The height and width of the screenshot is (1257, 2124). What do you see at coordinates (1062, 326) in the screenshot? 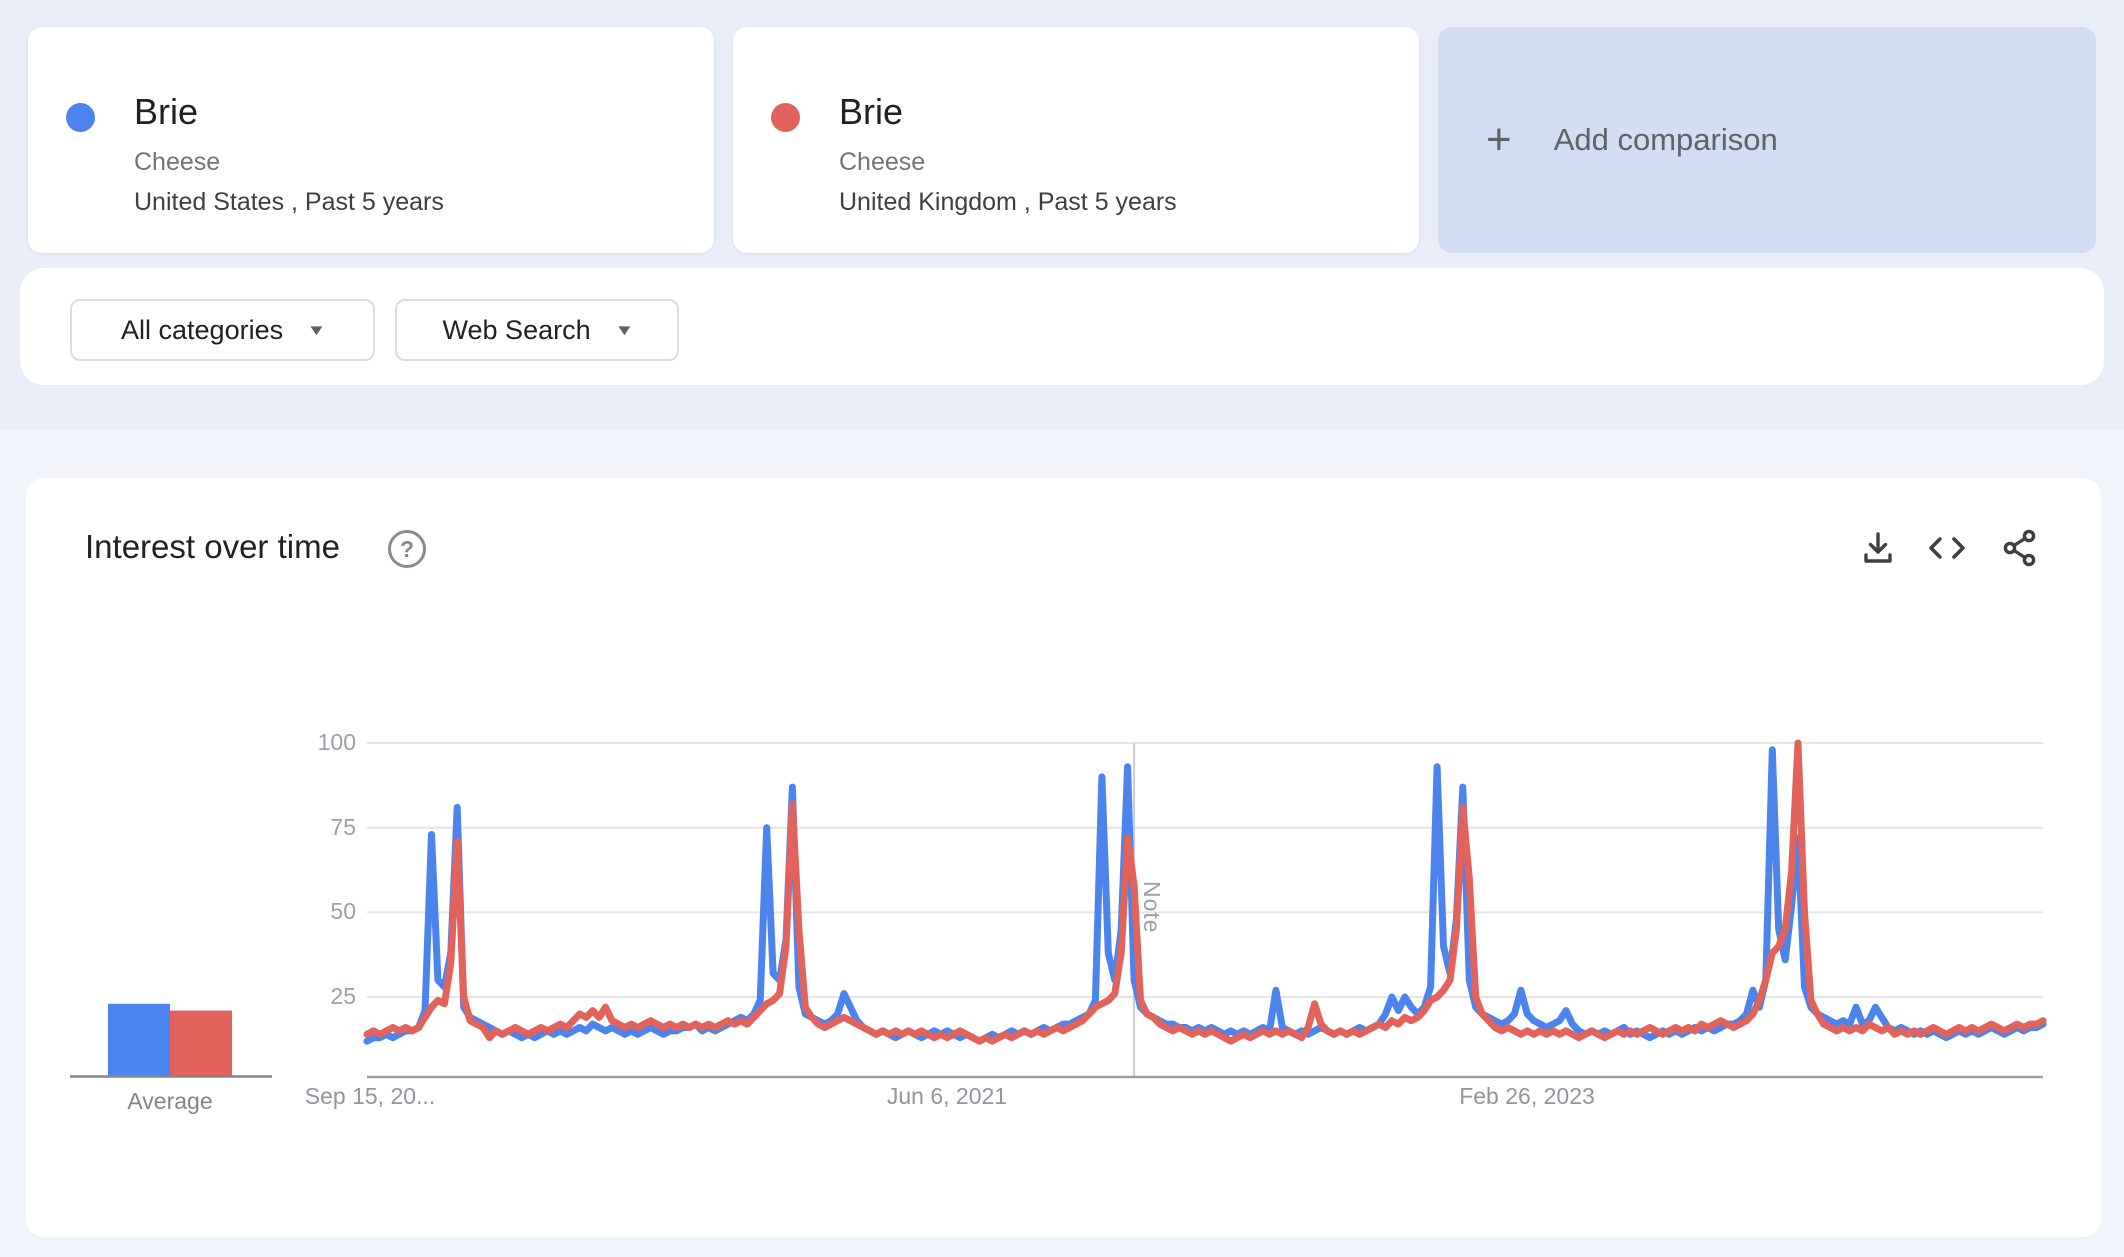
I see `filter-bar: All categories ▼ Web Search ▼` at bounding box center [1062, 326].